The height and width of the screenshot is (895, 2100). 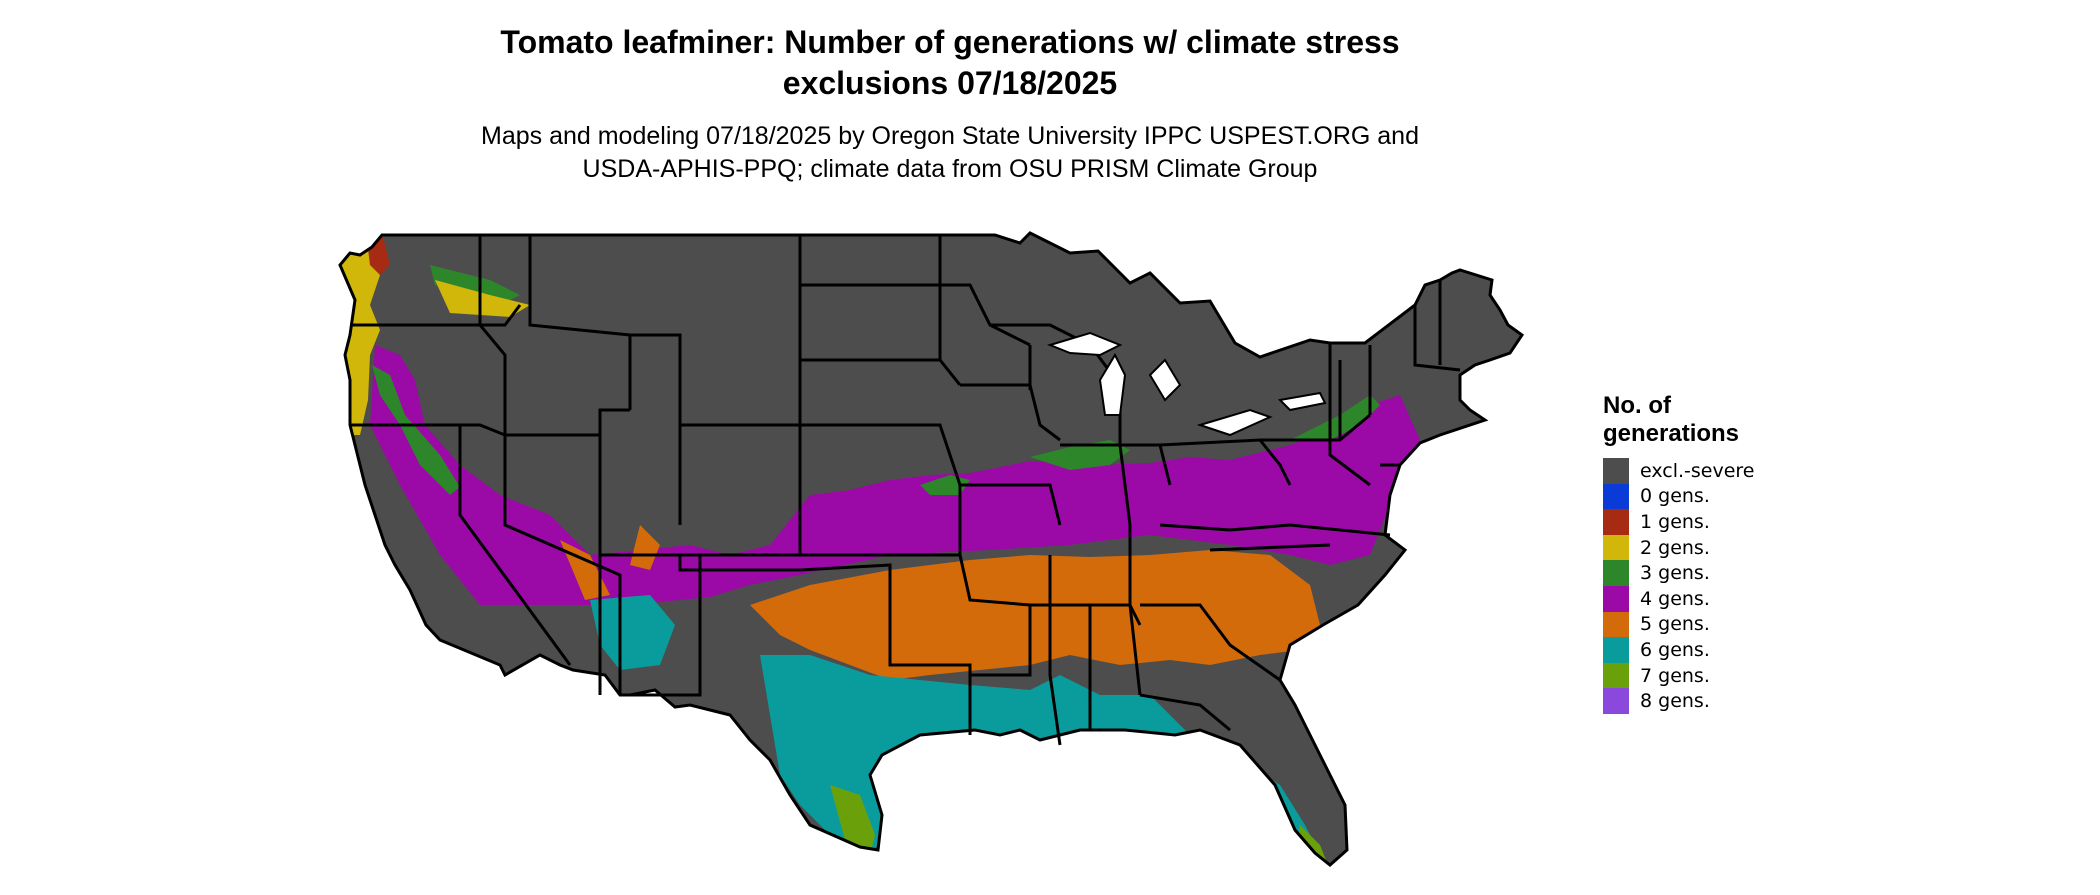 What do you see at coordinates (955, 730) in the screenshot?
I see `zone-6-gens` at bounding box center [955, 730].